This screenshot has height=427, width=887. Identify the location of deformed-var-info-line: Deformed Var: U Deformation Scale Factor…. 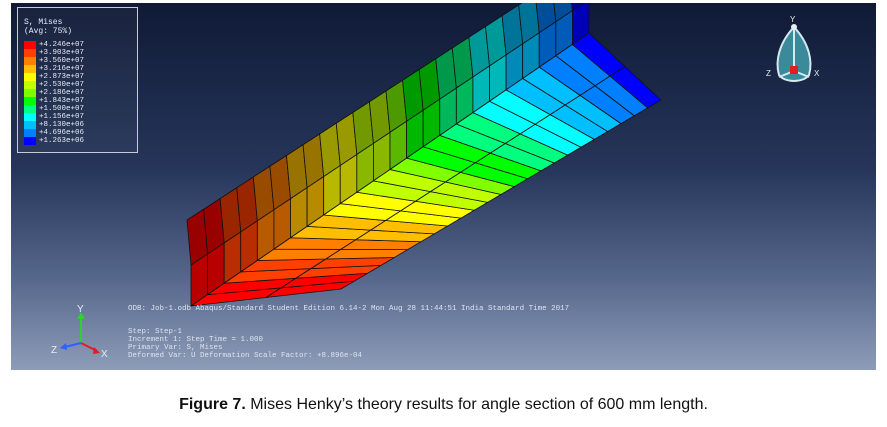
(245, 356).